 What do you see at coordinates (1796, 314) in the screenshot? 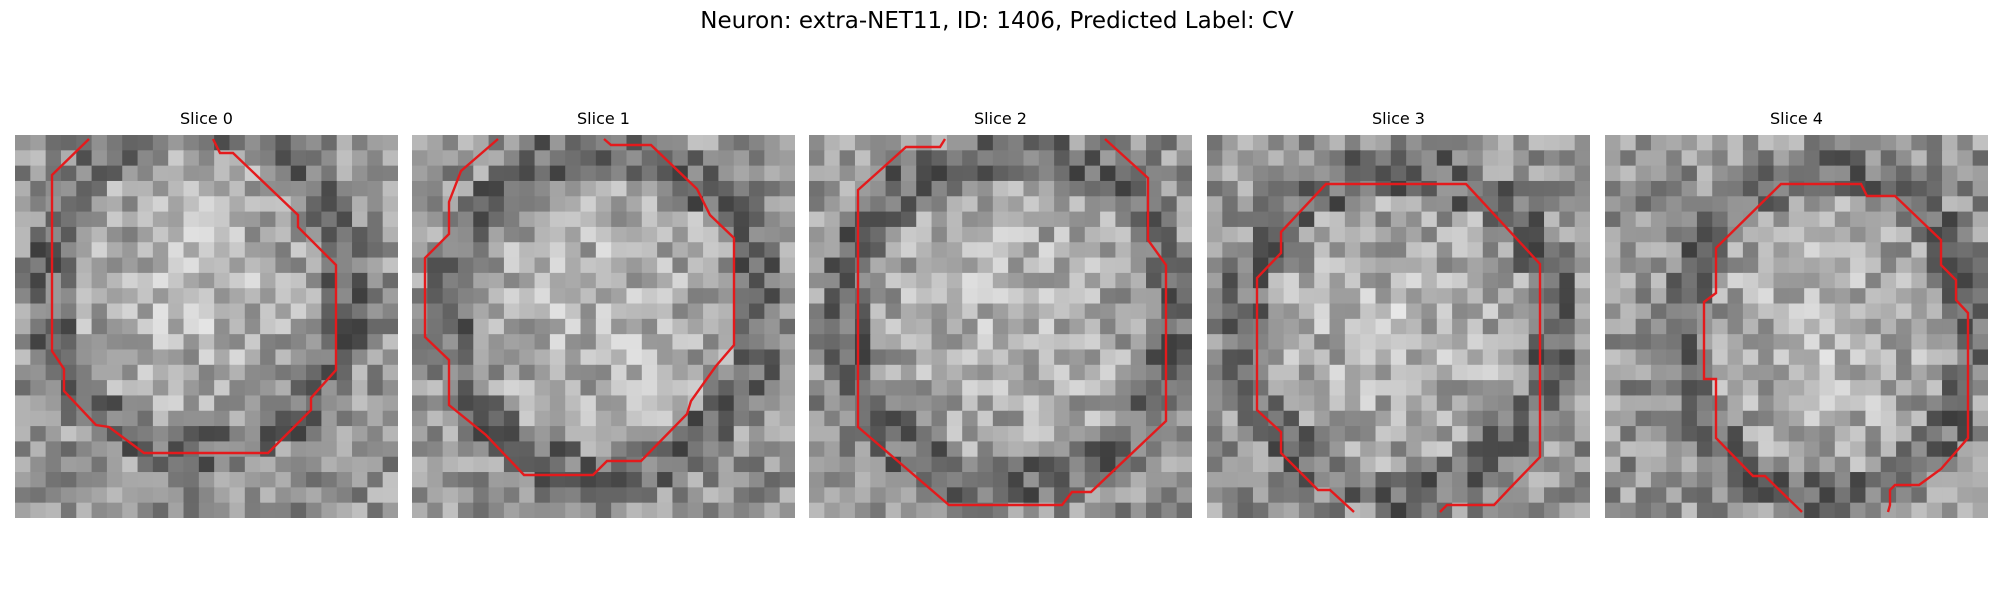
I see `slice-panel-4: Slice 4` at bounding box center [1796, 314].